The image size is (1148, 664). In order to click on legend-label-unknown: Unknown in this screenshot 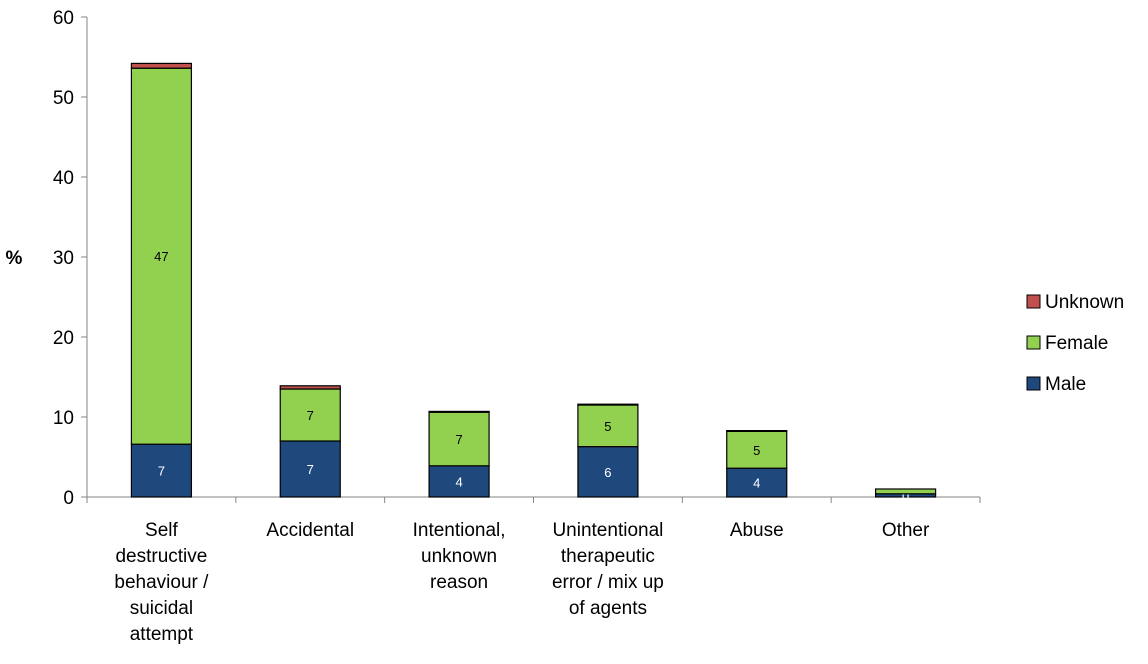, I will do `click(1084, 302)`.